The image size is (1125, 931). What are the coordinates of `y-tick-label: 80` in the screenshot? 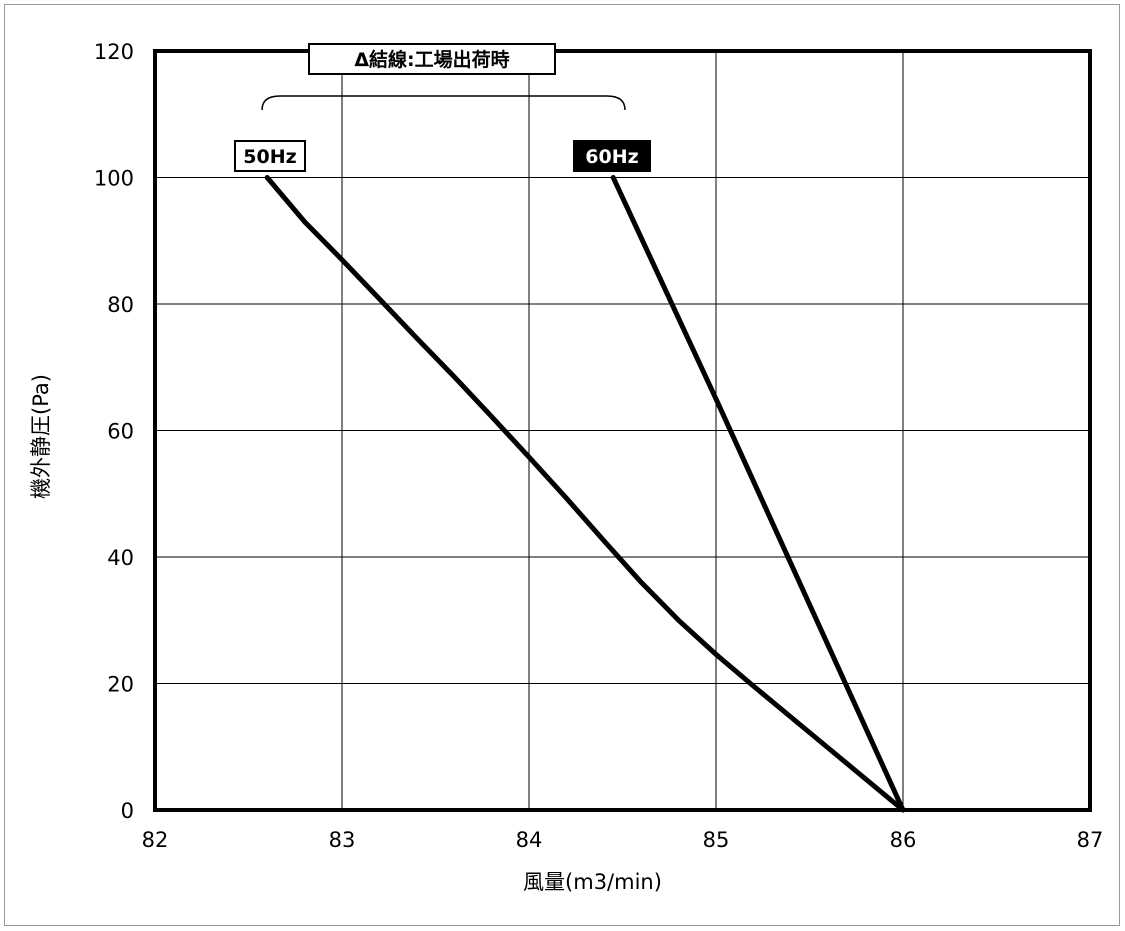 It's located at (120, 305).